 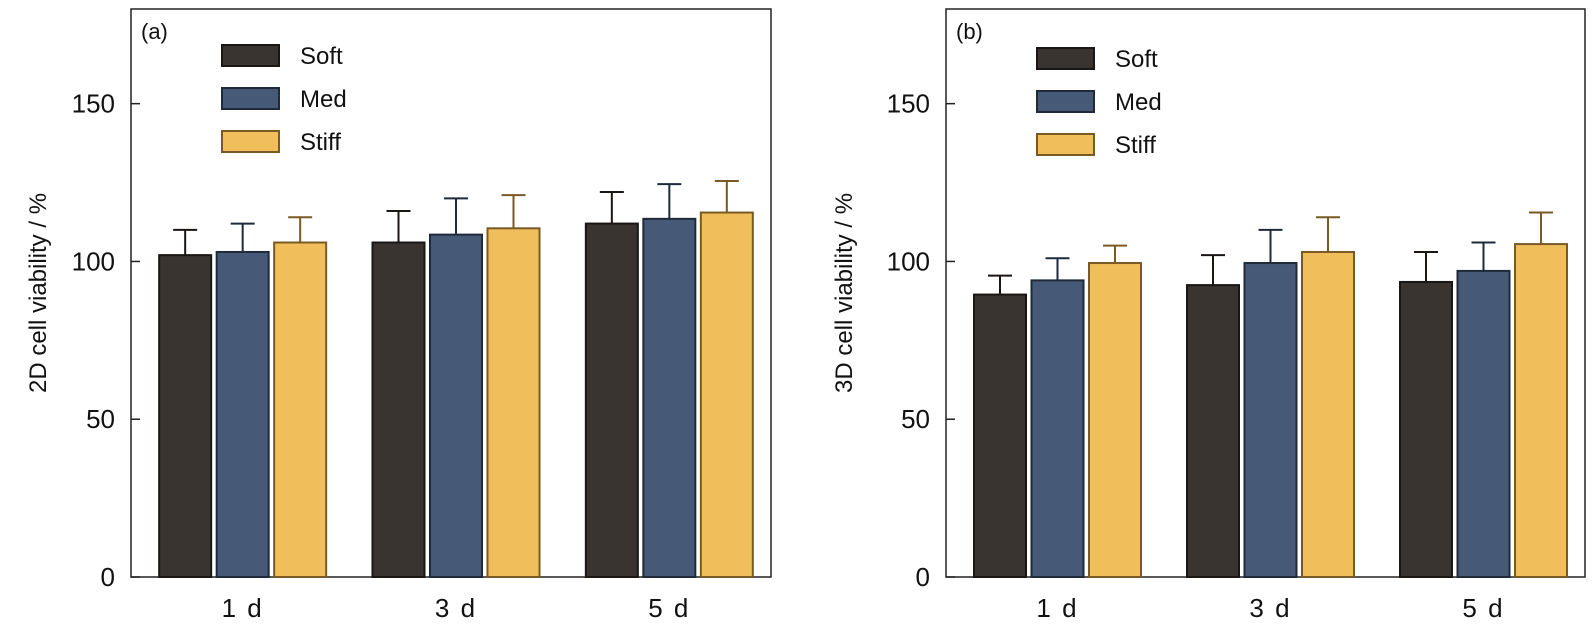 What do you see at coordinates (154, 31) in the screenshot?
I see `panel-label: (a)` at bounding box center [154, 31].